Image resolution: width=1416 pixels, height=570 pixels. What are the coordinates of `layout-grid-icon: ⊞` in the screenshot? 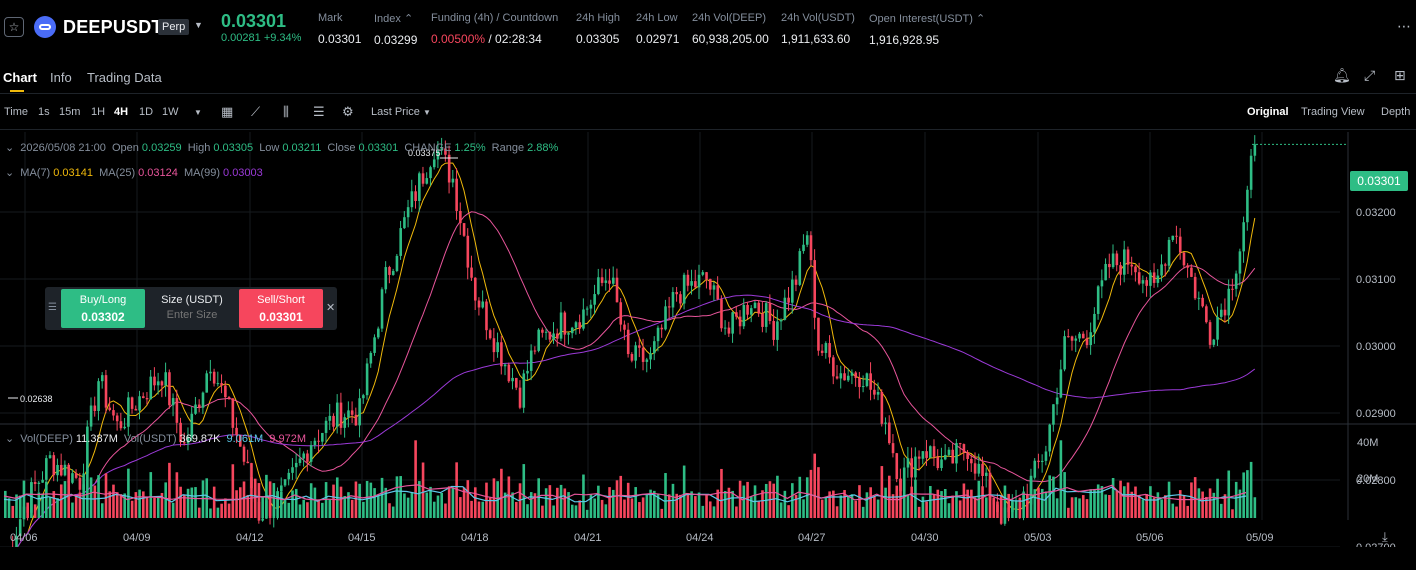 It's located at (1400, 75).